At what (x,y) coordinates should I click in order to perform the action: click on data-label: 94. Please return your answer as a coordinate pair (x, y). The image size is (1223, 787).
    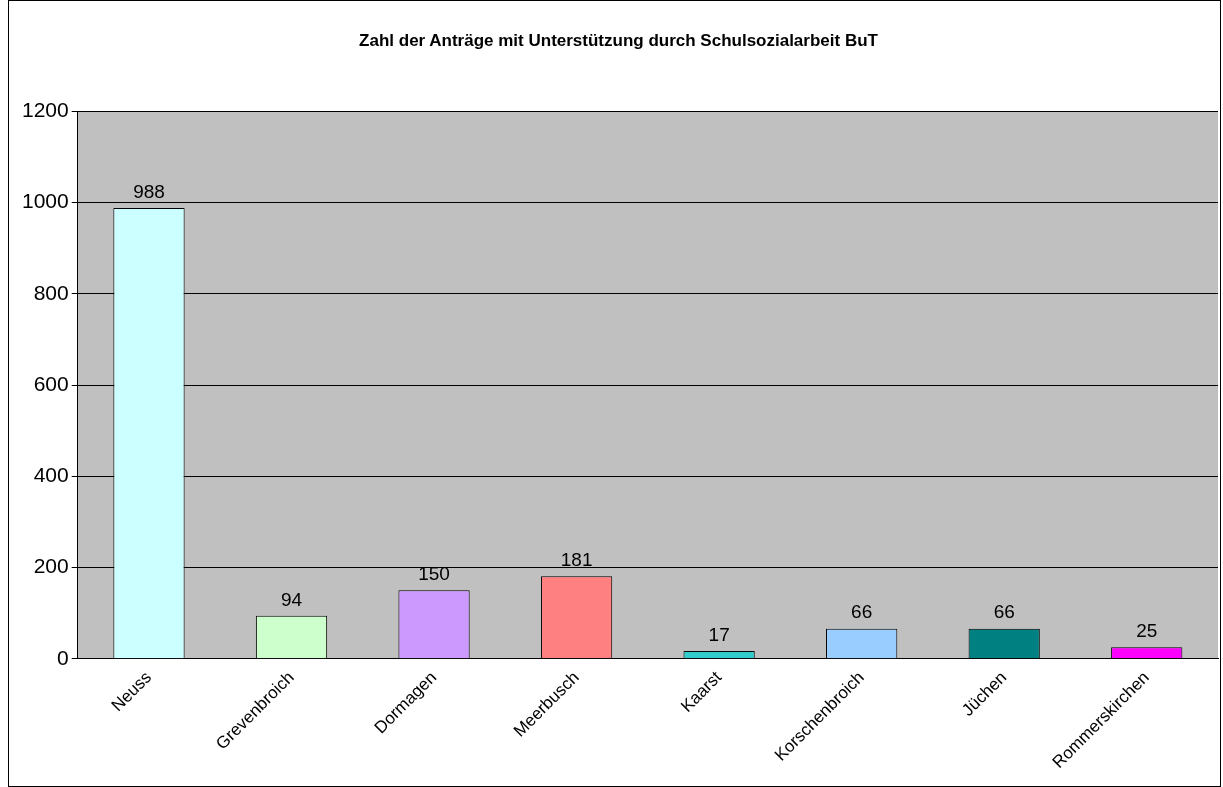
    Looking at the image, I should click on (291, 599).